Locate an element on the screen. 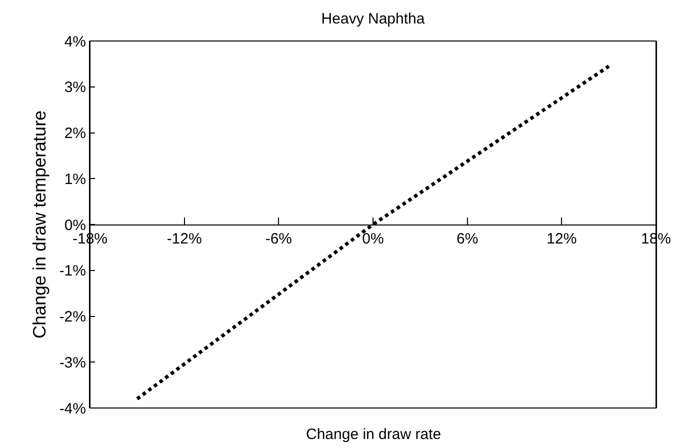  y-tick-label: 4% is located at coordinates (75, 41).